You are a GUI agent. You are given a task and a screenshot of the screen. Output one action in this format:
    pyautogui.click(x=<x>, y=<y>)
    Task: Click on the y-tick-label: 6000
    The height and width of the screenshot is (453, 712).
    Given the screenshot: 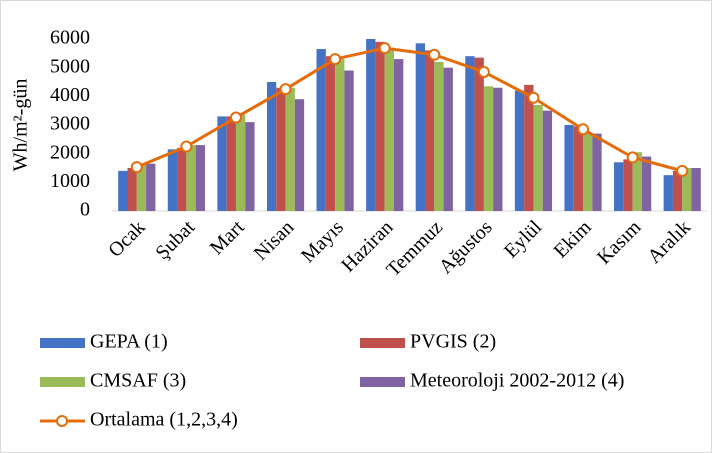 What is the action you would take?
    pyautogui.click(x=70, y=38)
    